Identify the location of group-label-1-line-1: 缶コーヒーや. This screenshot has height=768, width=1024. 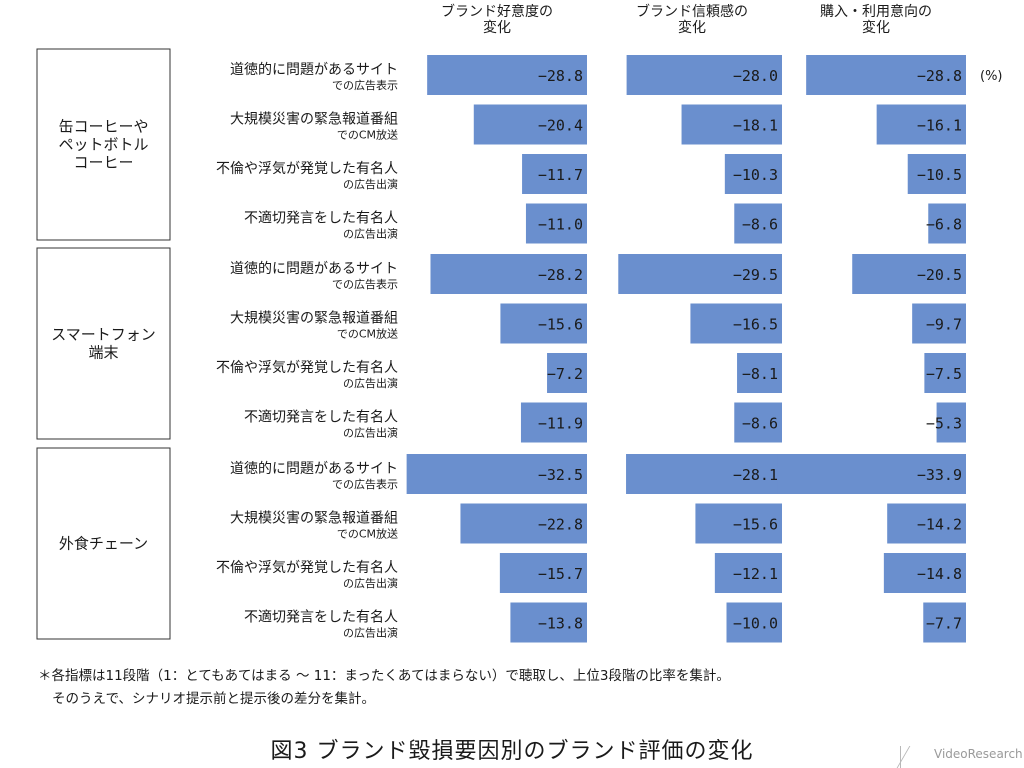
(103, 127).